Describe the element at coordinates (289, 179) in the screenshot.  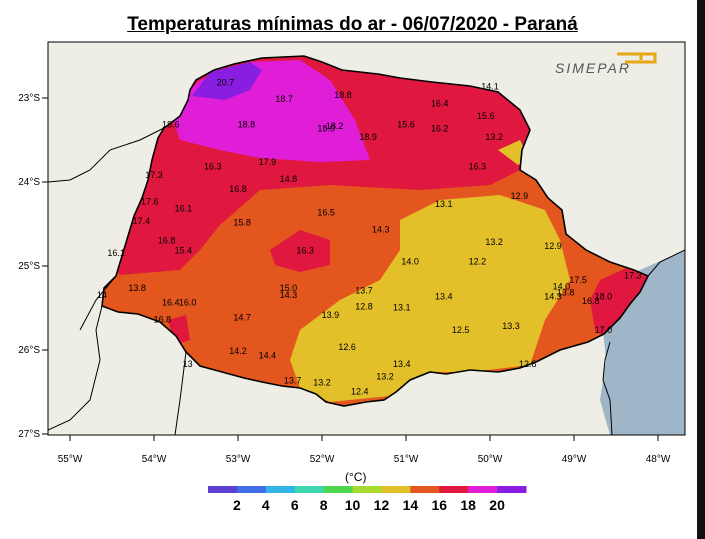
I see `station-value: 14.8` at that location.